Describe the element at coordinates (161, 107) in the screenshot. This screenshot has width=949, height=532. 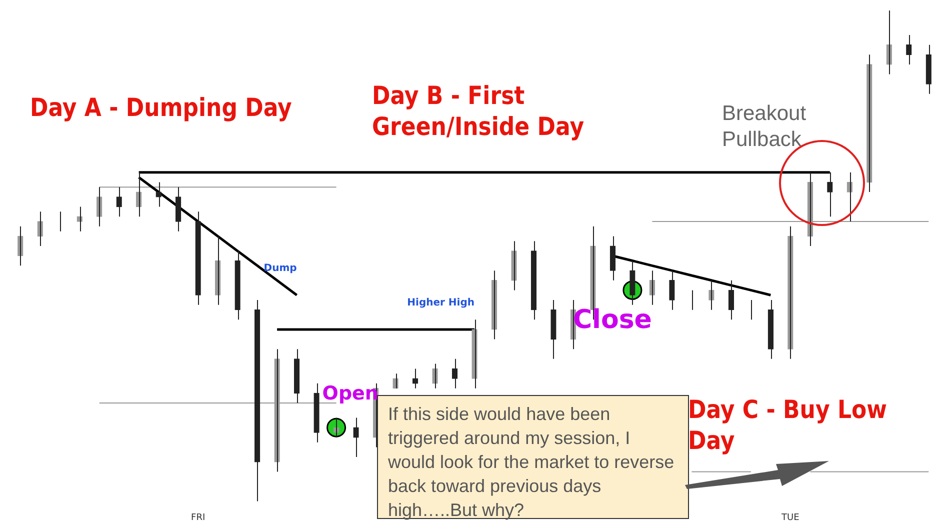
I see `annotation: Day A - Dumping Day` at that location.